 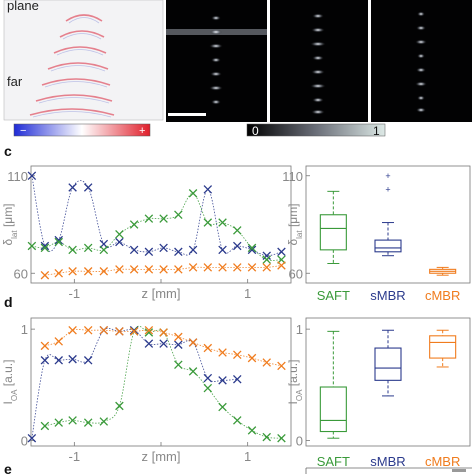 What do you see at coordinates (387, 461) in the screenshot?
I see `category-label: sMBR` at bounding box center [387, 461].